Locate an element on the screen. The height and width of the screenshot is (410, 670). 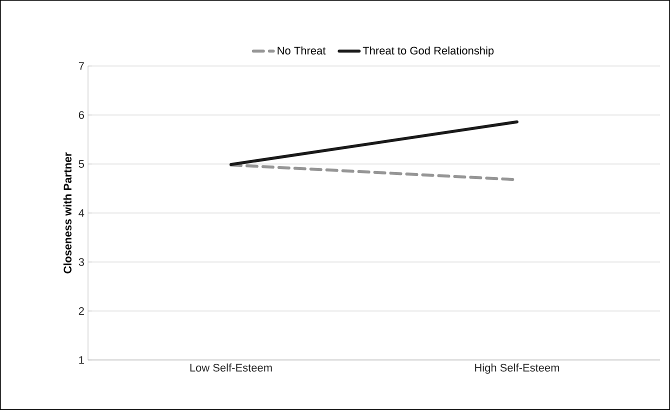
y-tick-label: 5 is located at coordinates (81, 164).